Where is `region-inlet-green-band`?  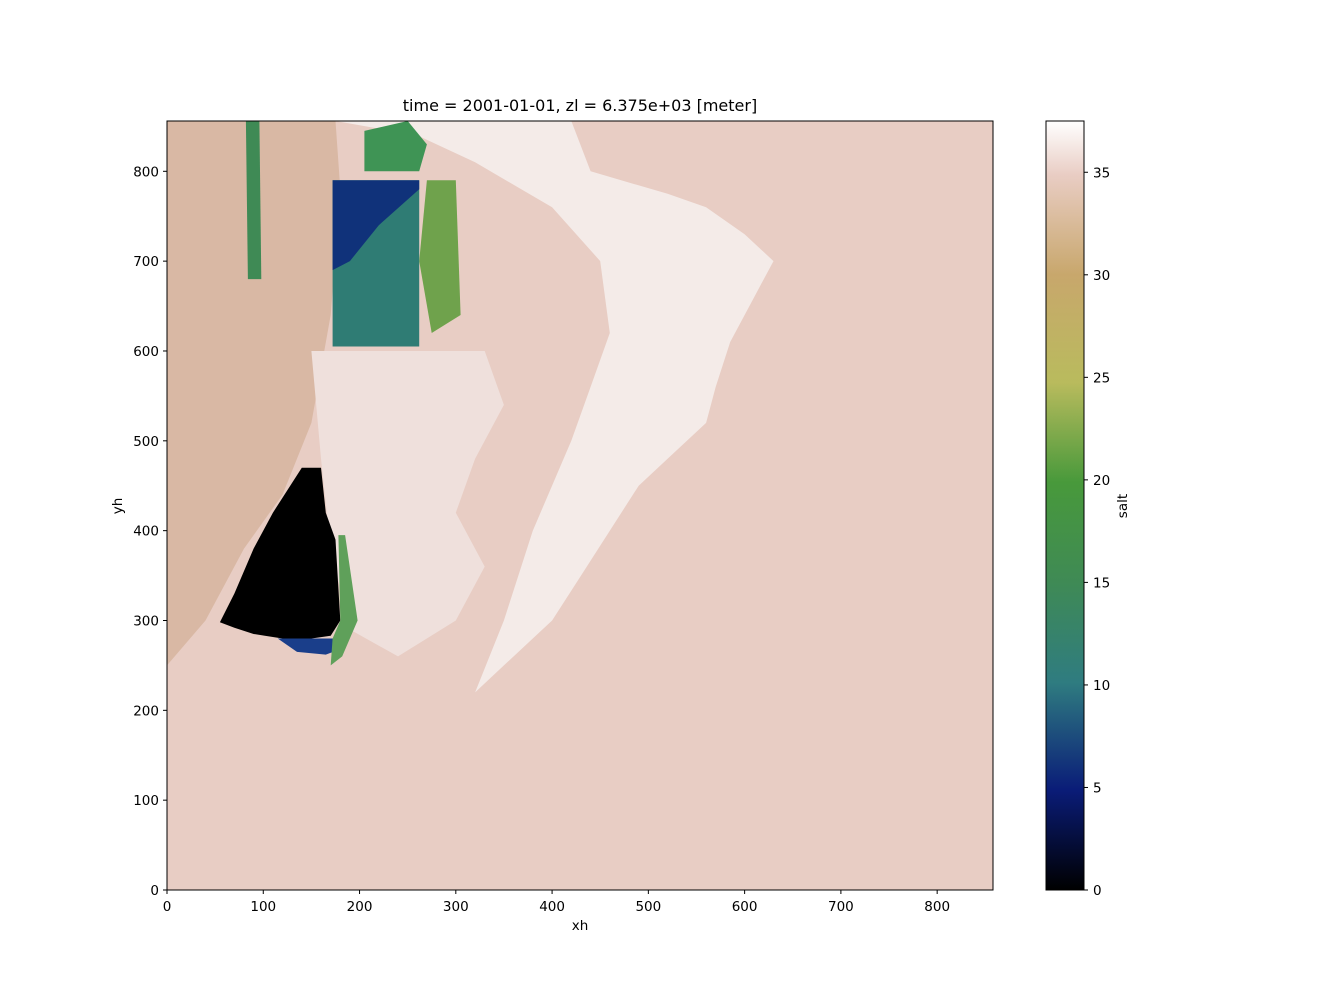 region-inlet-green-band is located at coordinates (253, 200).